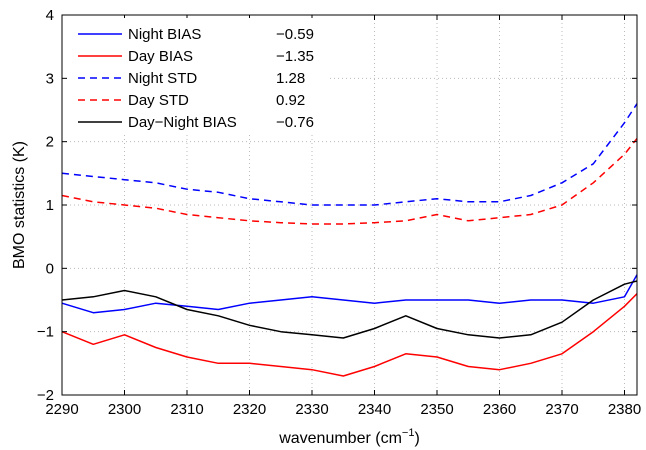  I want to click on y-tick-label: −2, so click(45, 395).